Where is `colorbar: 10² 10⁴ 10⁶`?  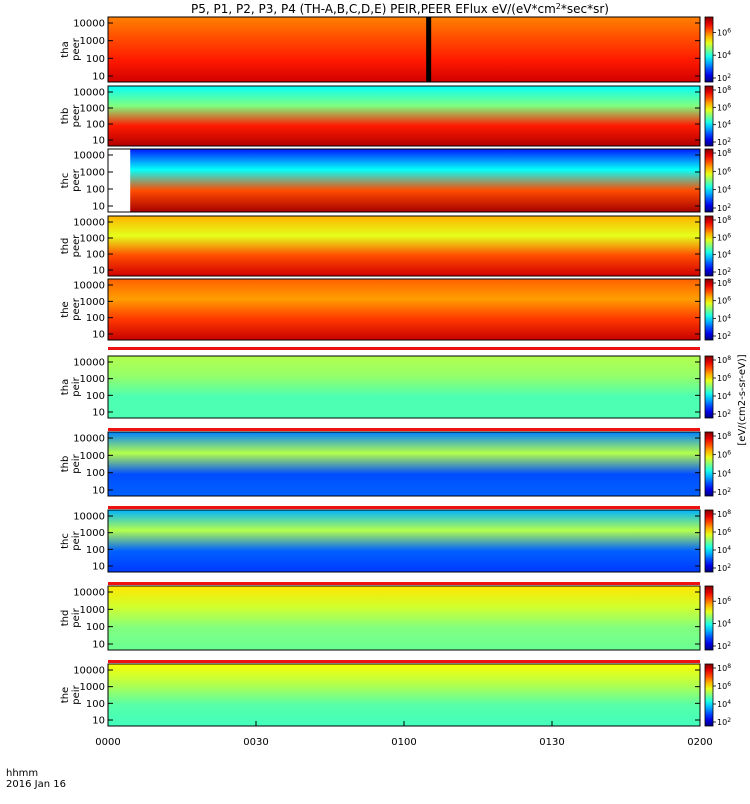 colorbar: 10² 10⁴ 10⁶ is located at coordinates (717, 49).